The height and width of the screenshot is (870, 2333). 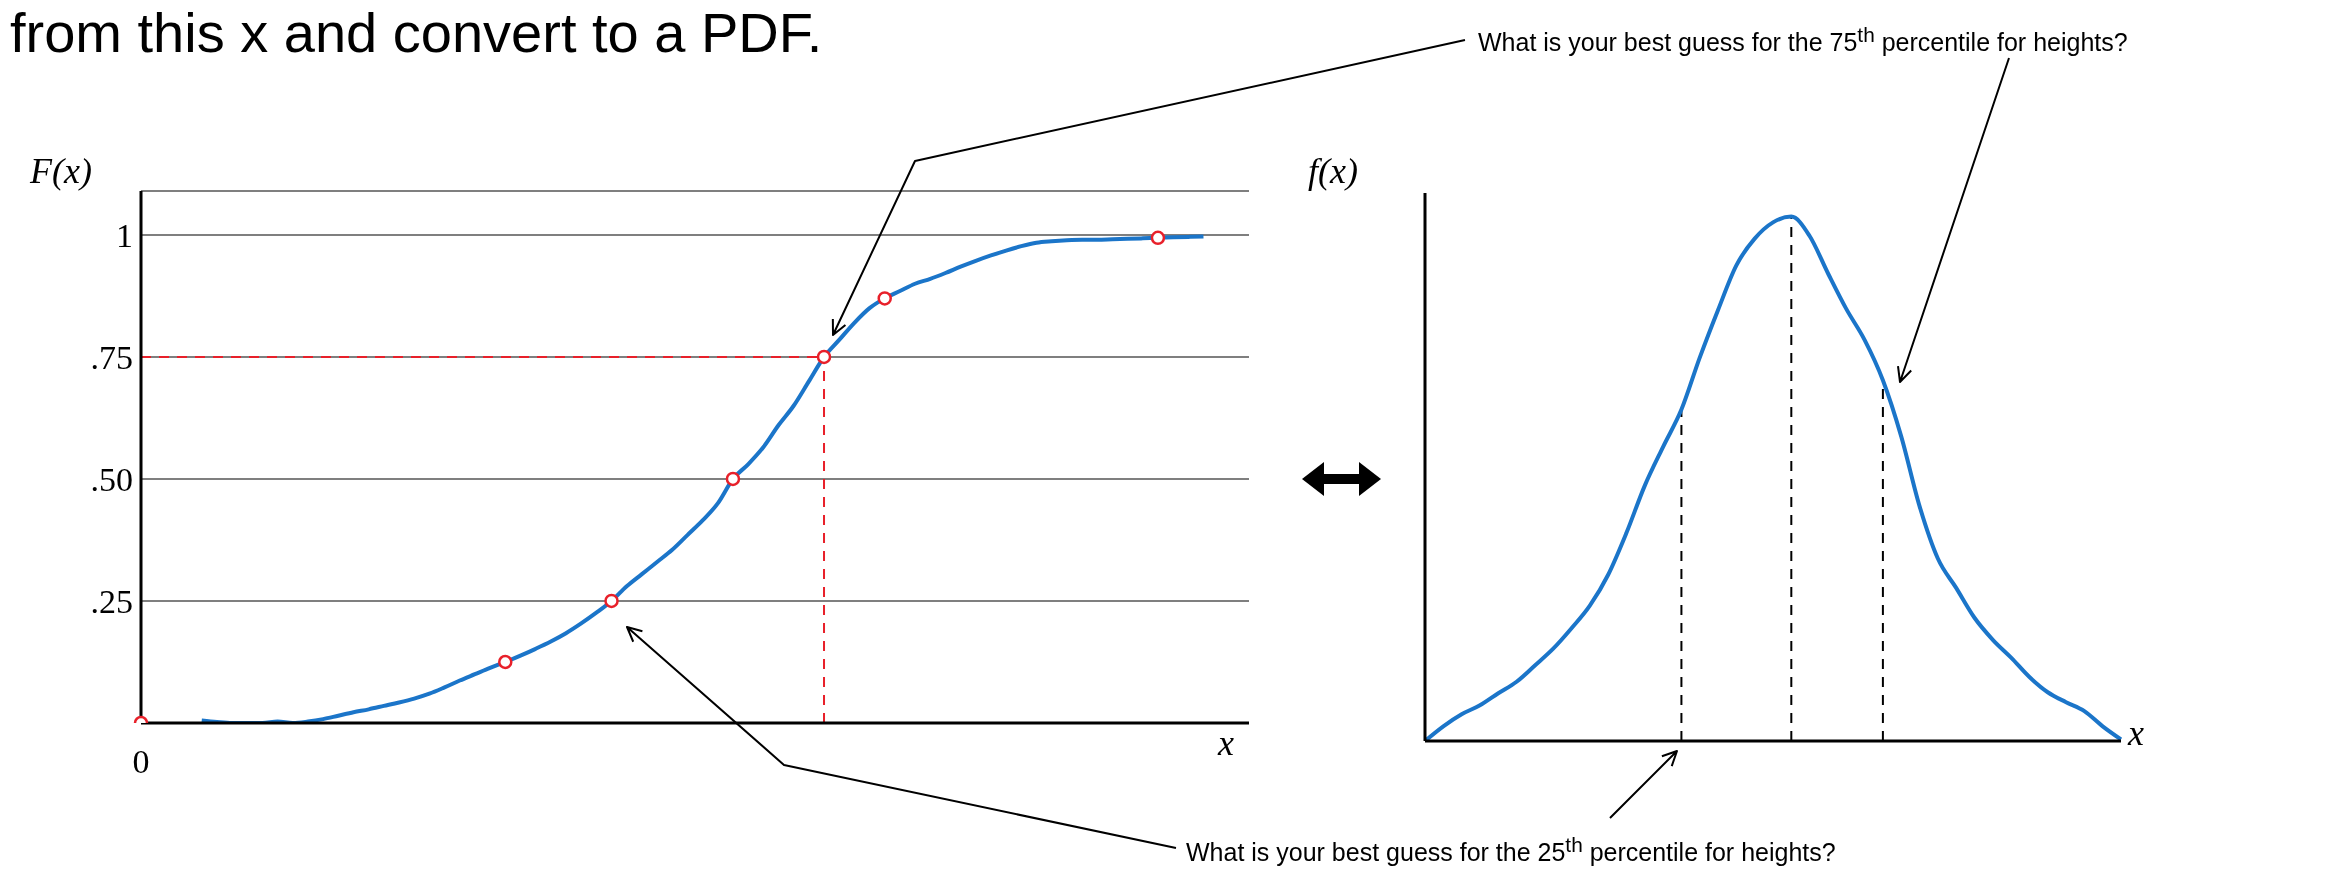 What do you see at coordinates (124, 235) in the screenshot?
I see `y-tick-label: 1` at bounding box center [124, 235].